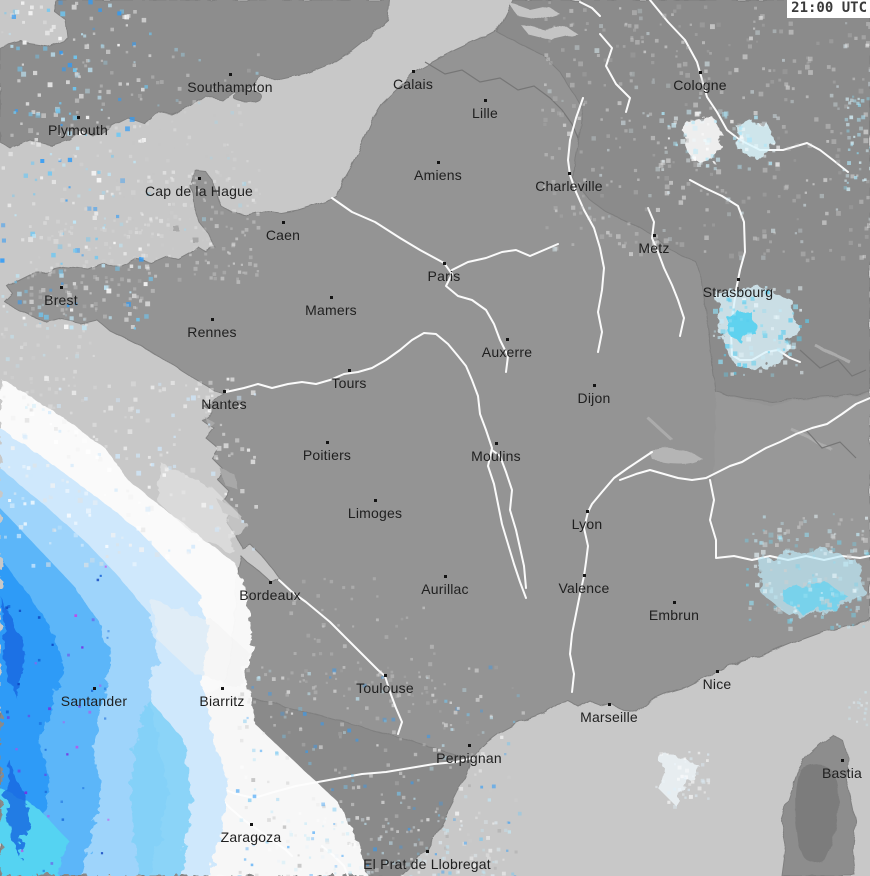 Image resolution: width=870 pixels, height=876 pixels. What do you see at coordinates (605, 57) in the screenshot?
I see `border-germany-north` at bounding box center [605, 57].